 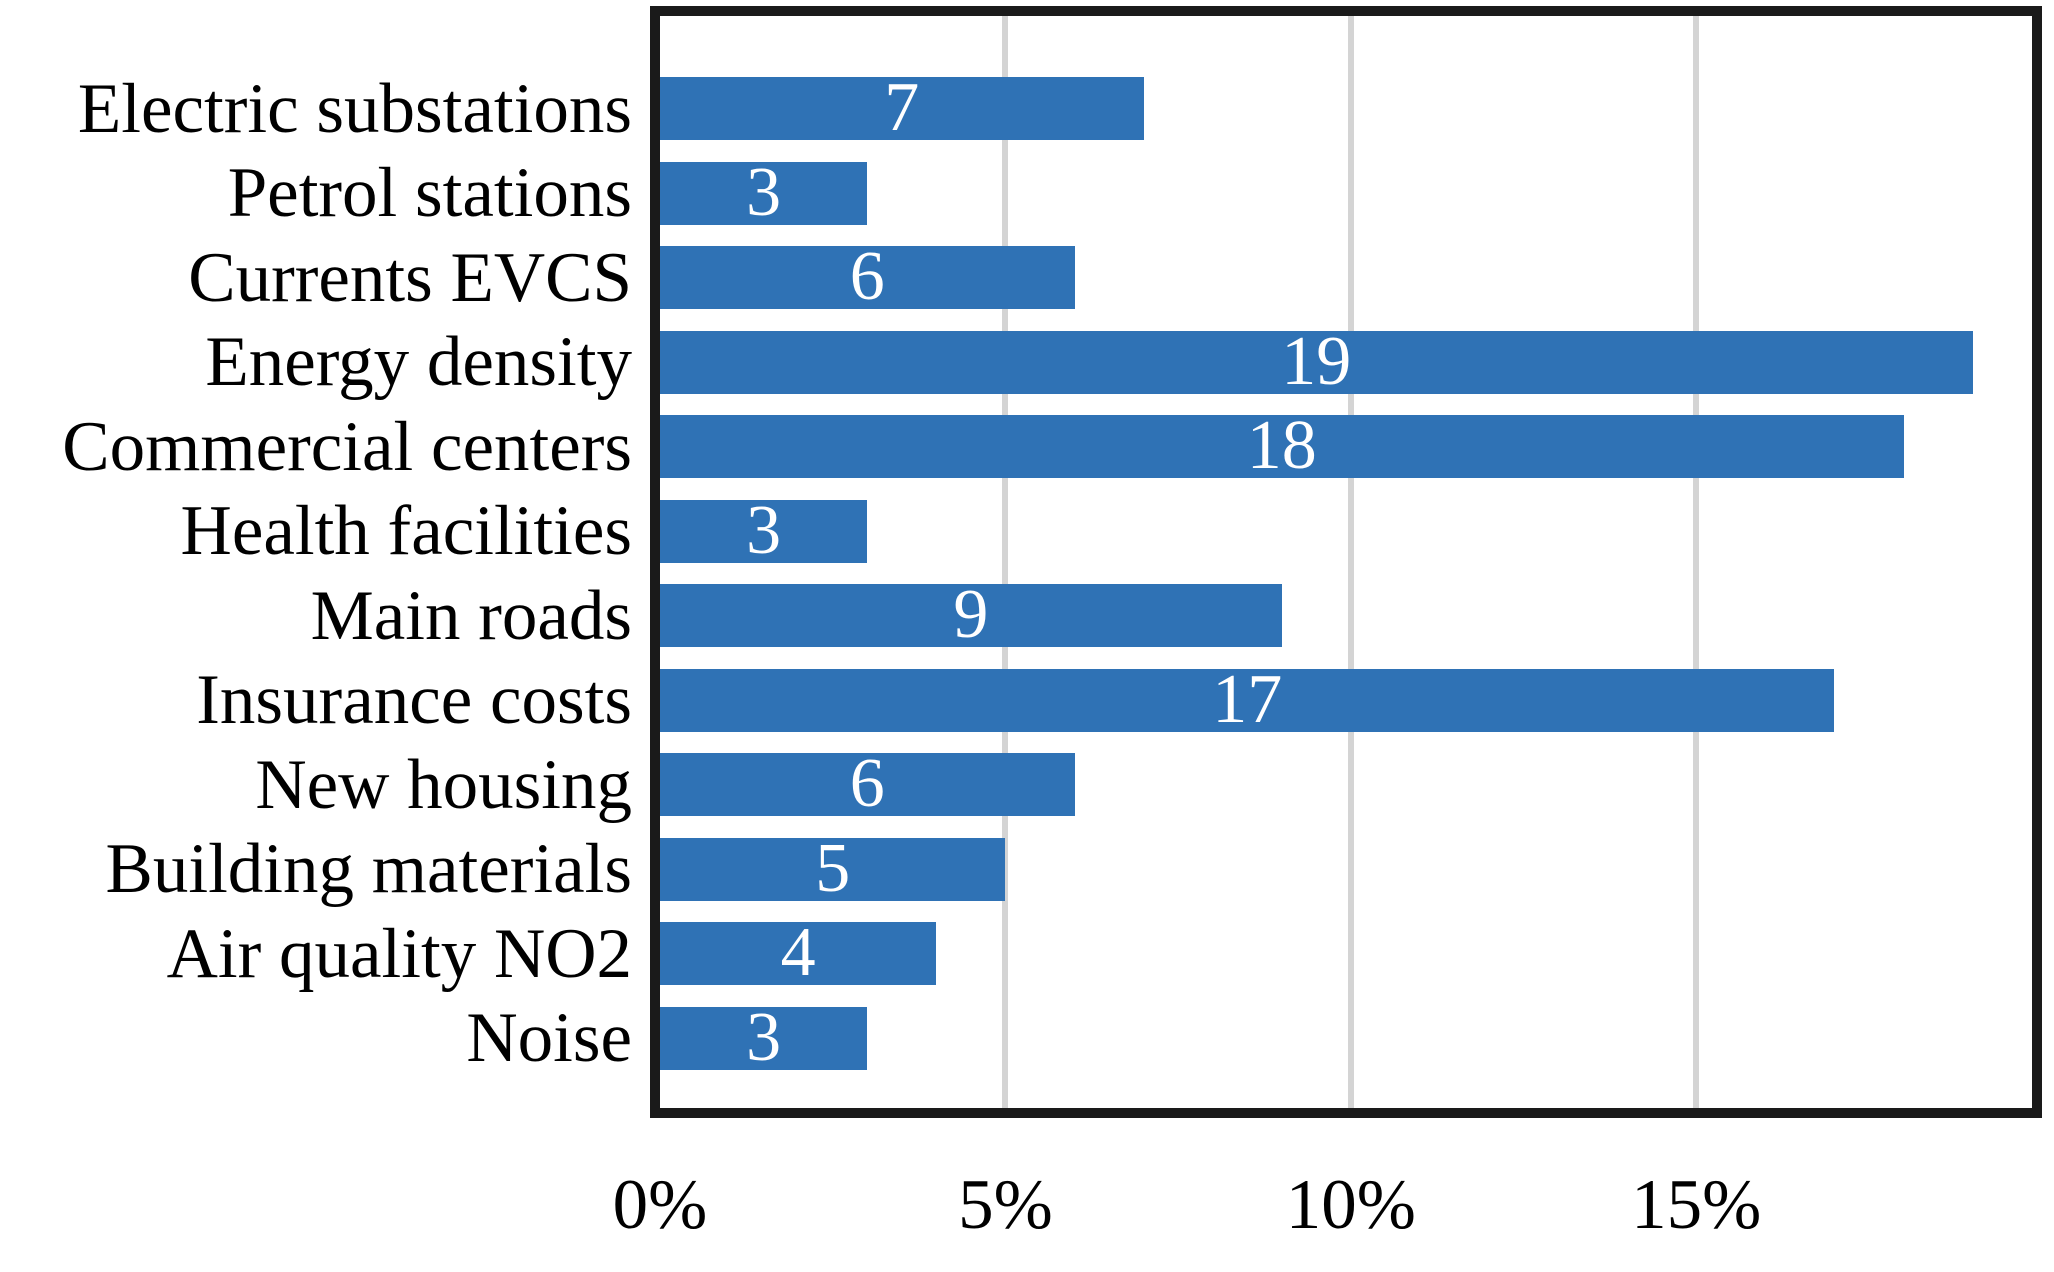 What do you see at coordinates (1350, 1205) in the screenshot?
I see `x-tick-label-10%: 10%` at bounding box center [1350, 1205].